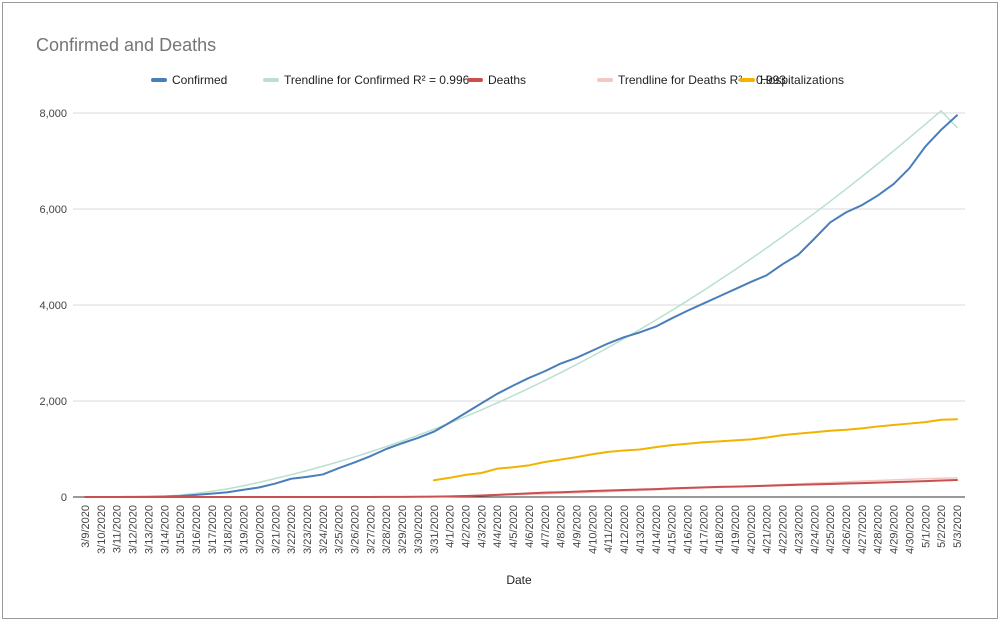 The width and height of the screenshot is (1000, 621). What do you see at coordinates (213, 529) in the screenshot?
I see `x-tick-label: 3/17/2020` at bounding box center [213, 529].